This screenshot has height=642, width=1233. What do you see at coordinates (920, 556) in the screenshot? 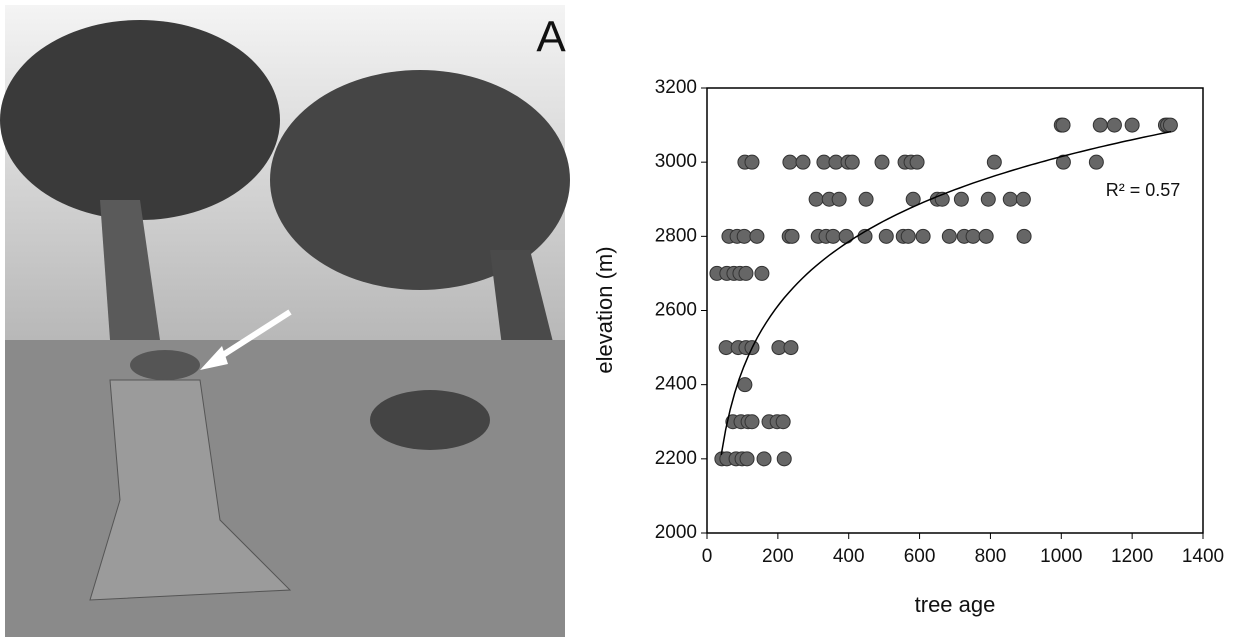
I see `x-tick-label: 600` at bounding box center [920, 556].